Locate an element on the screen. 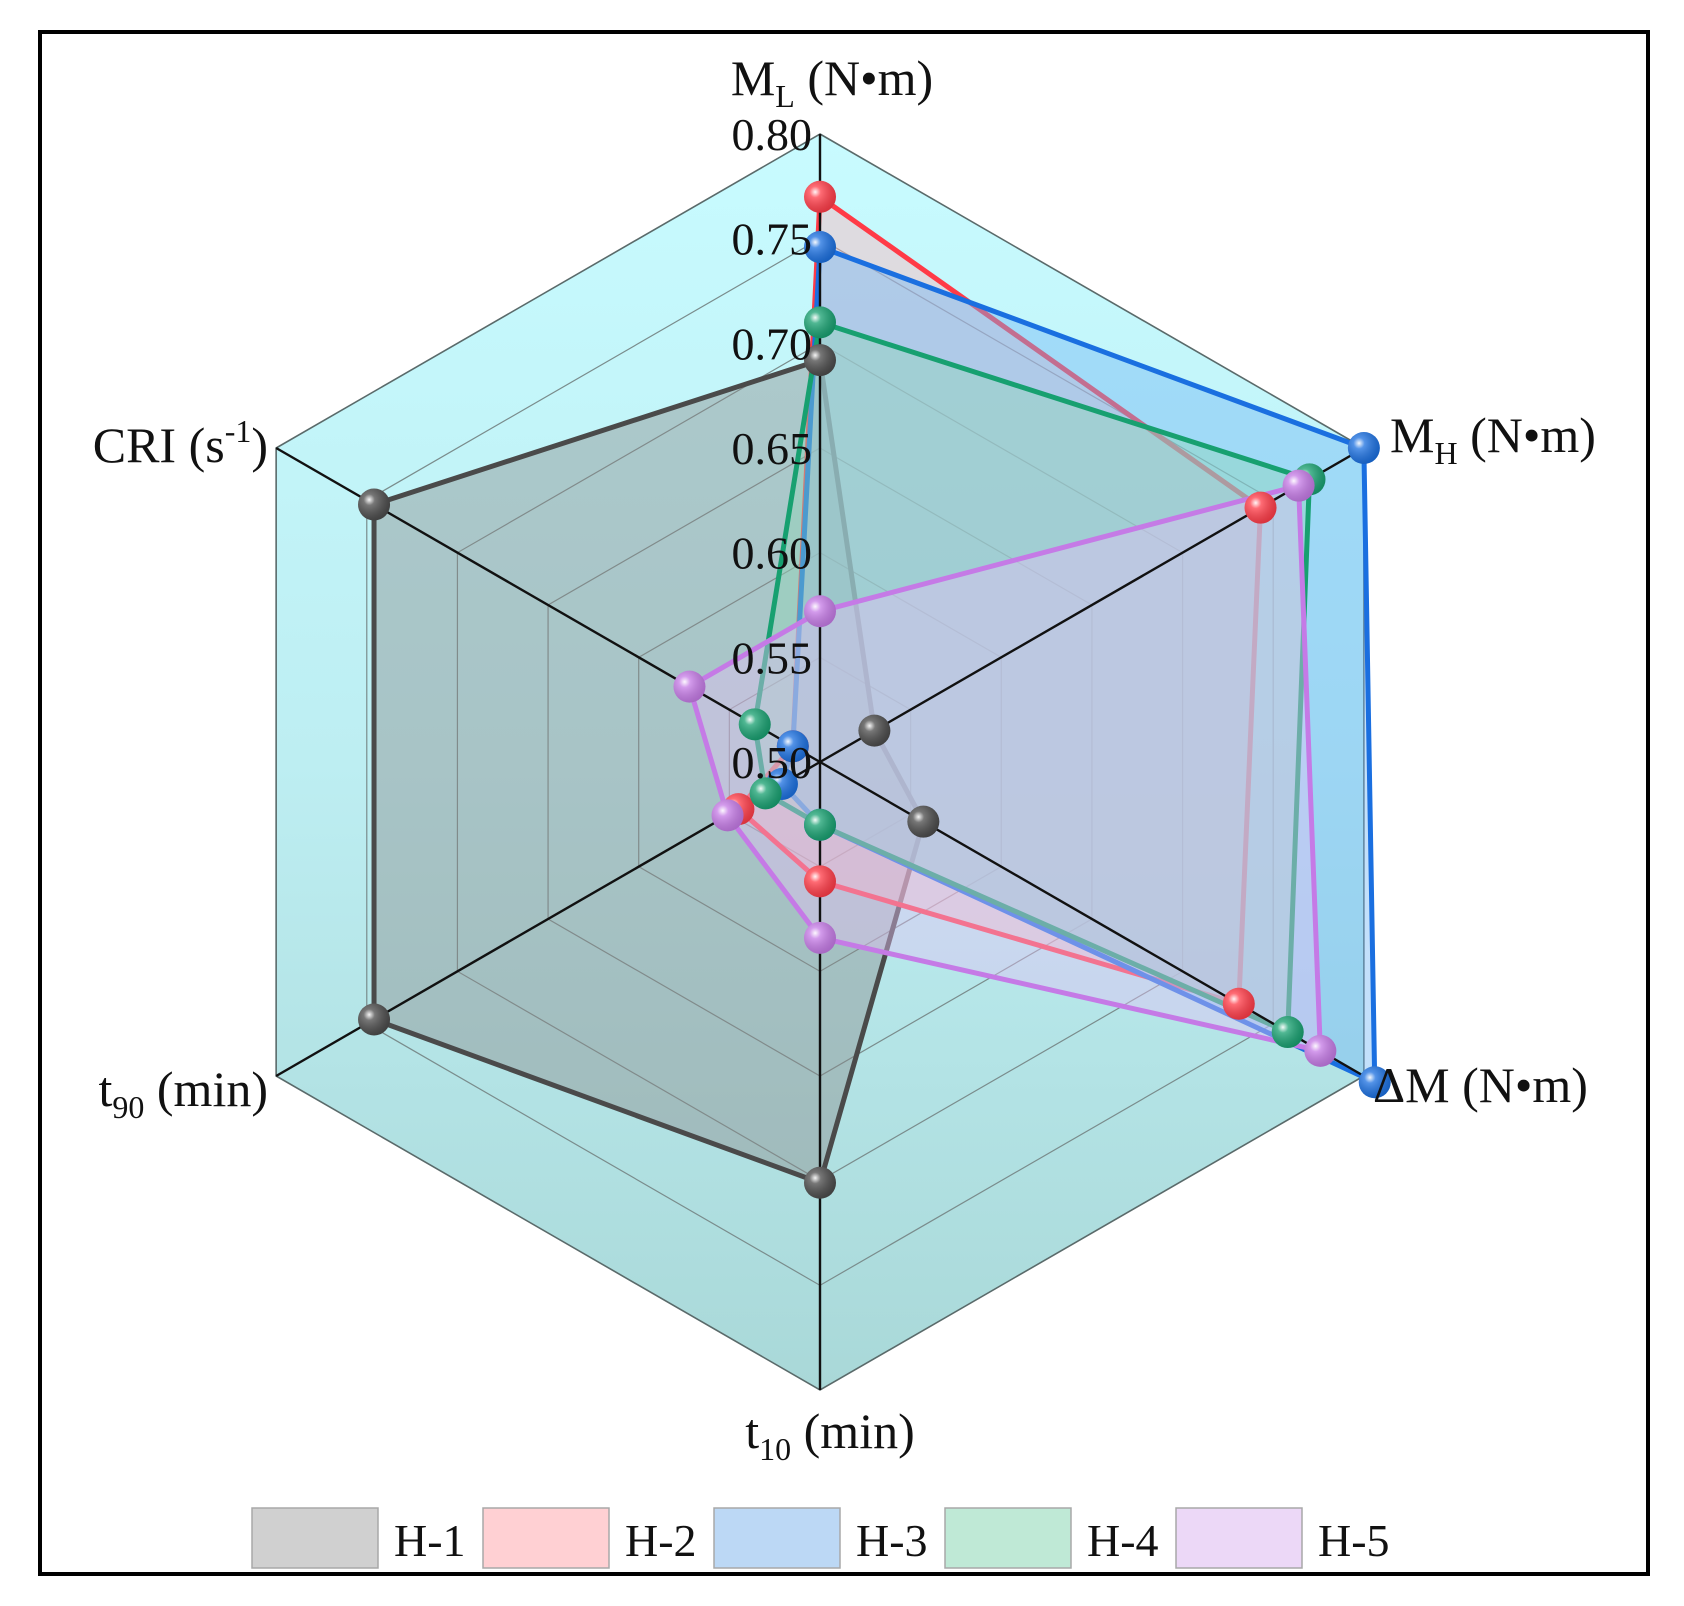  radial-tick-label: 0.70 is located at coordinates (772, 343).